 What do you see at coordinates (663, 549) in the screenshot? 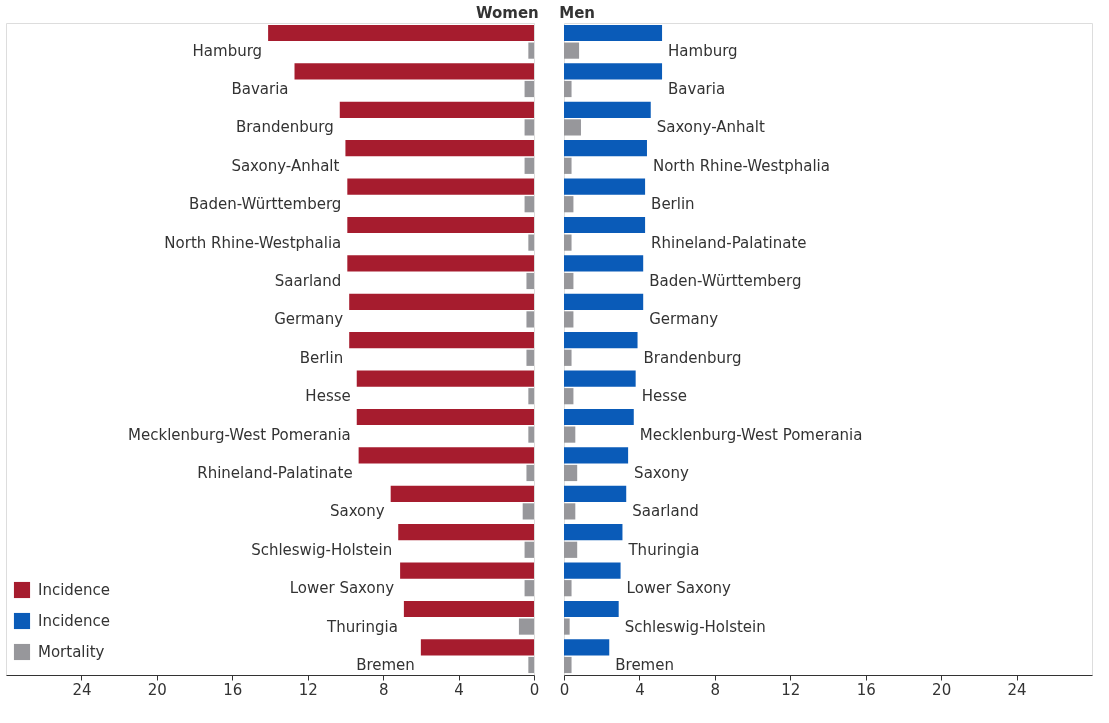
I see `y-tick-label: Thuringia` at bounding box center [663, 549].